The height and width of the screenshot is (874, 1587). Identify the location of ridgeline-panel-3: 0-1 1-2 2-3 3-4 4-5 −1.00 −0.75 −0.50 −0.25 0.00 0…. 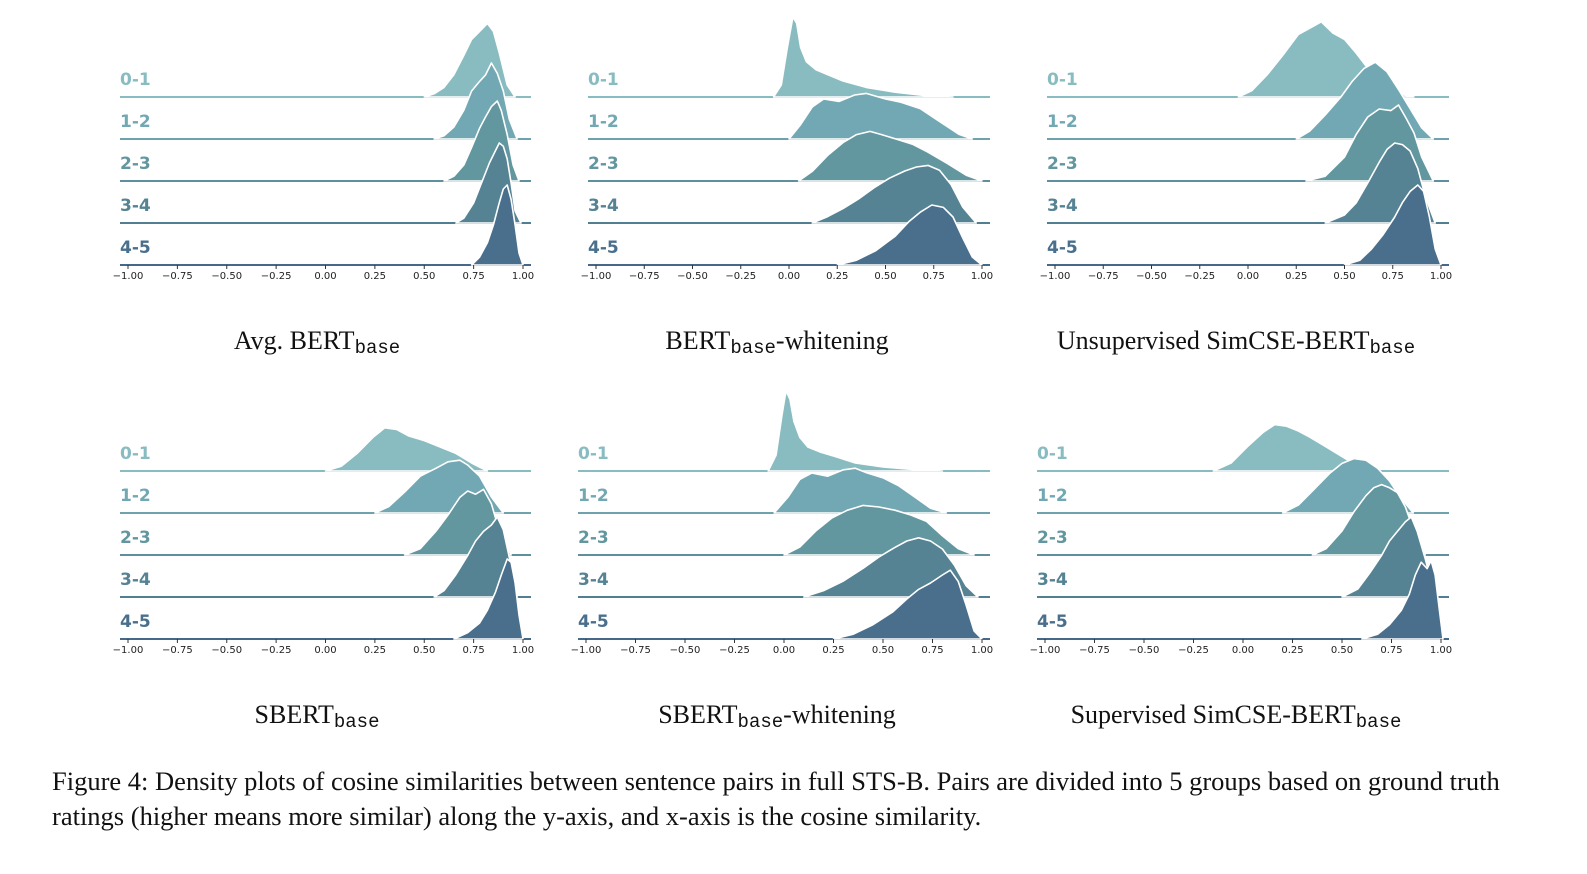
(323, 541).